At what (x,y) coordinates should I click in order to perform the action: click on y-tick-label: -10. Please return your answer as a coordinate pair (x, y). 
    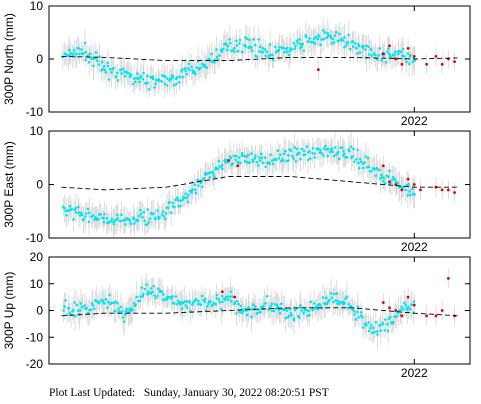
    Looking at the image, I should click on (35, 337).